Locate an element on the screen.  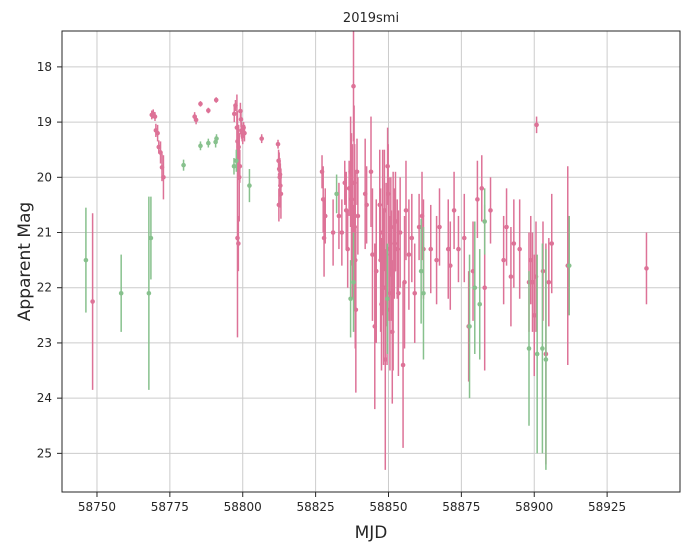
y-tick-label: 25 is located at coordinates (44, 453).